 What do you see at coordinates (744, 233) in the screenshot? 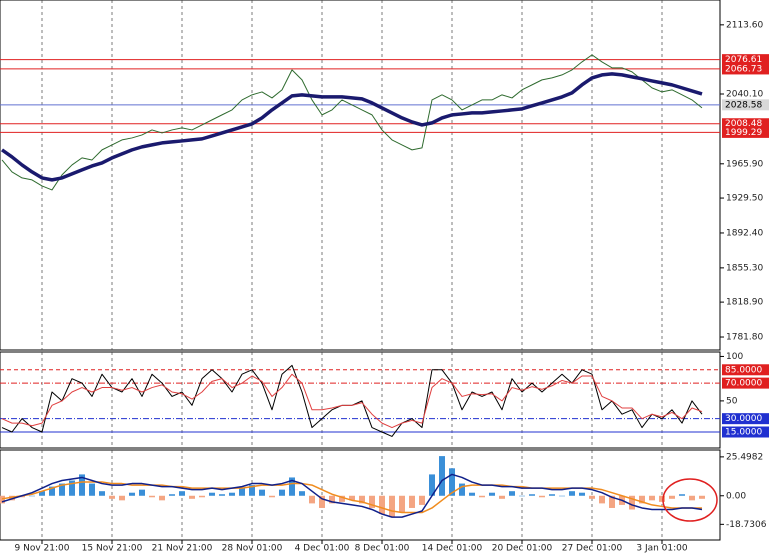
I see `y-tick-label: 1892.40` at bounding box center [744, 233].